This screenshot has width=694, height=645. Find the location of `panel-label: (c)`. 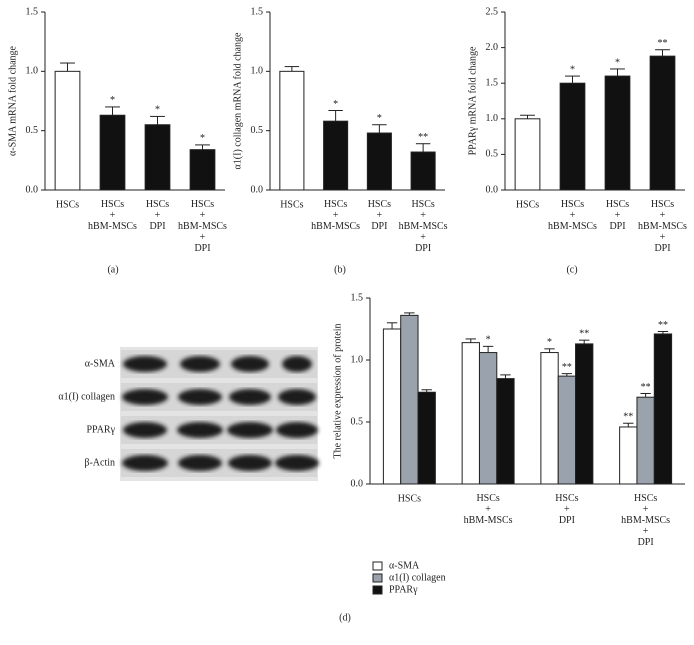

panel-label: (c) is located at coordinates (571, 269).